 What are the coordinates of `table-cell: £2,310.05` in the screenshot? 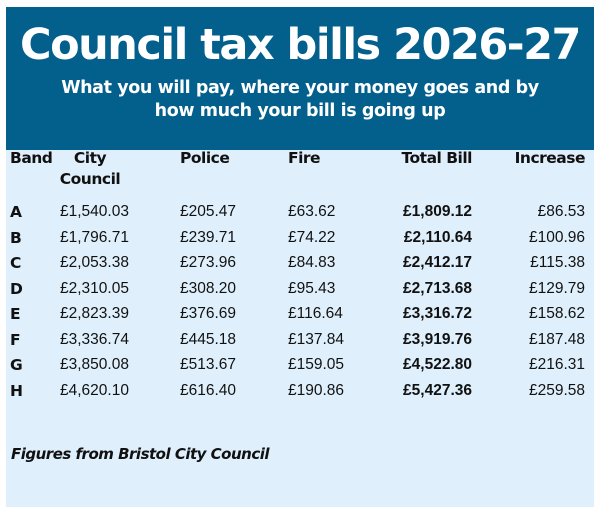 It's located at (94, 288).